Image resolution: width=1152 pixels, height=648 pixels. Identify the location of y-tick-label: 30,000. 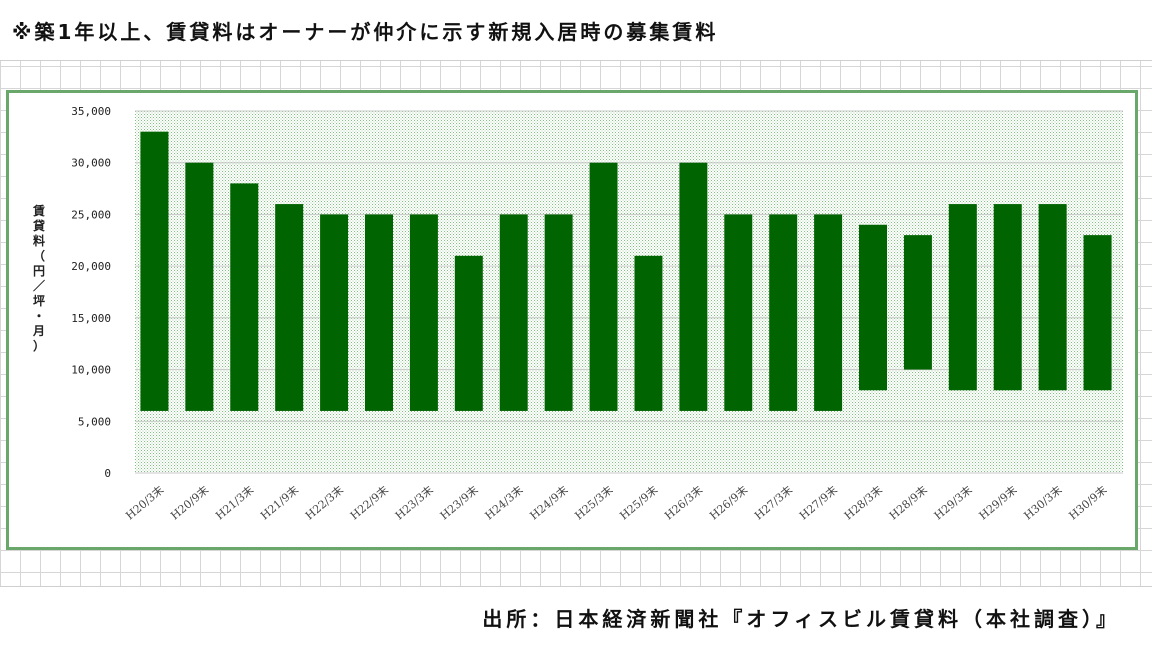
(91, 163).